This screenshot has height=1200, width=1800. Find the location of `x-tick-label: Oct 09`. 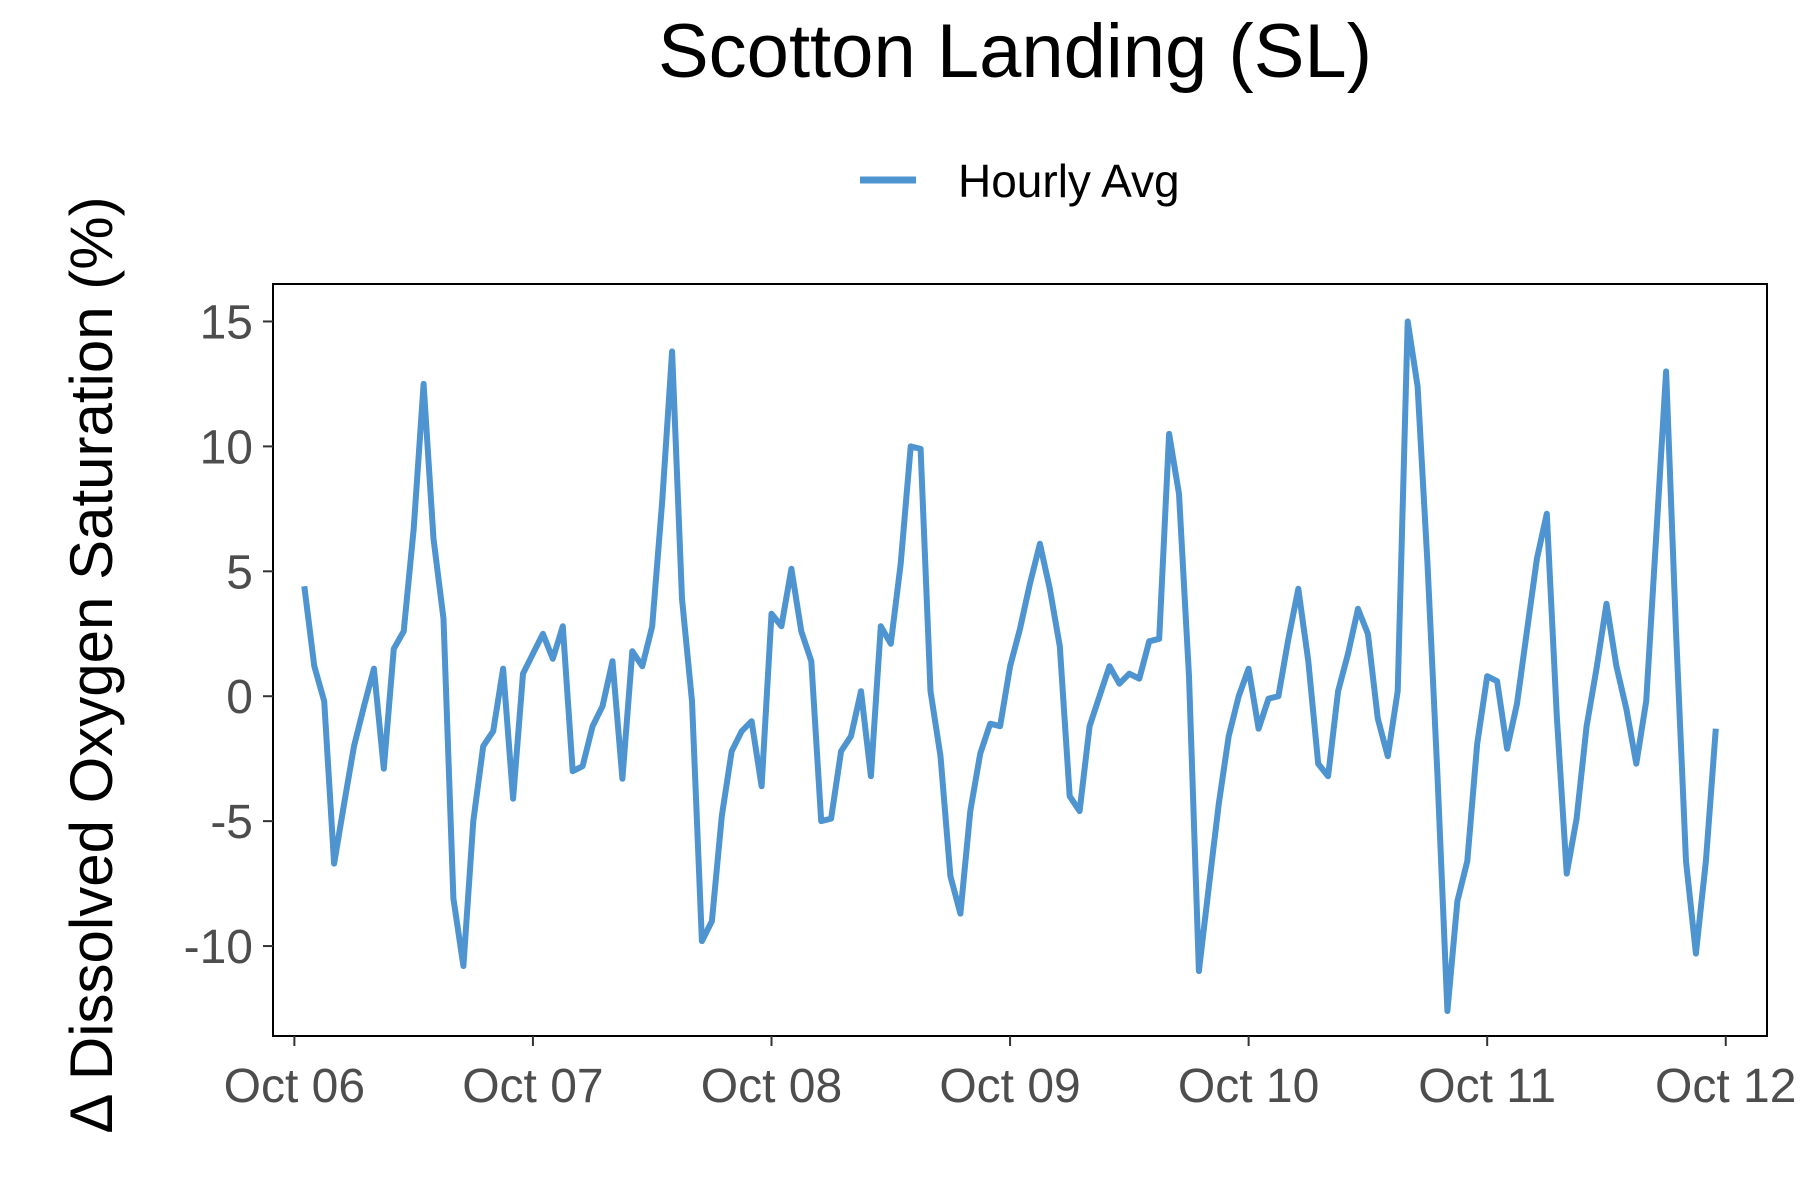

x-tick-label: Oct 09 is located at coordinates (1009, 1086).